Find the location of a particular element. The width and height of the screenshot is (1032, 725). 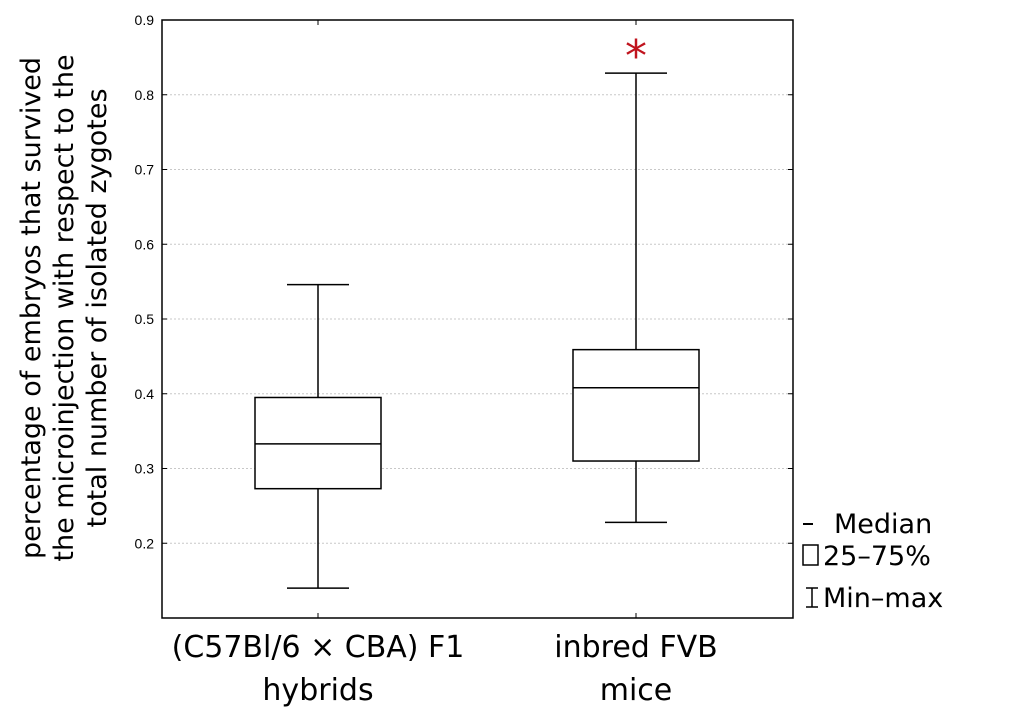

legend-whisker-swatch is located at coordinates (812, 597).